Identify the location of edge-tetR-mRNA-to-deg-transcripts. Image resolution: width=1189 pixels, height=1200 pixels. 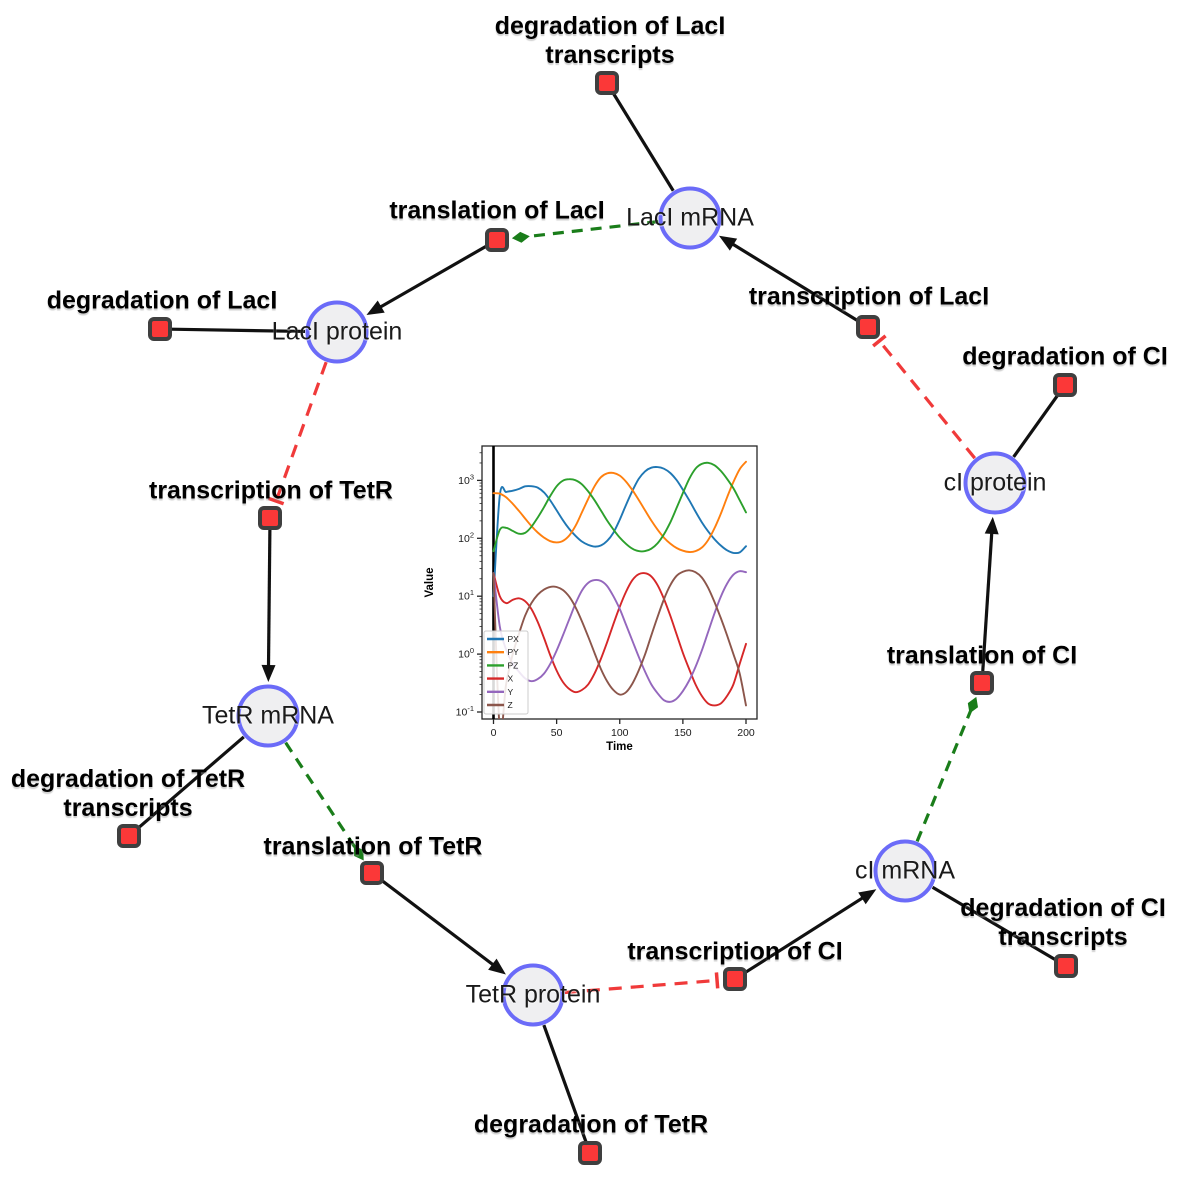
(190, 783).